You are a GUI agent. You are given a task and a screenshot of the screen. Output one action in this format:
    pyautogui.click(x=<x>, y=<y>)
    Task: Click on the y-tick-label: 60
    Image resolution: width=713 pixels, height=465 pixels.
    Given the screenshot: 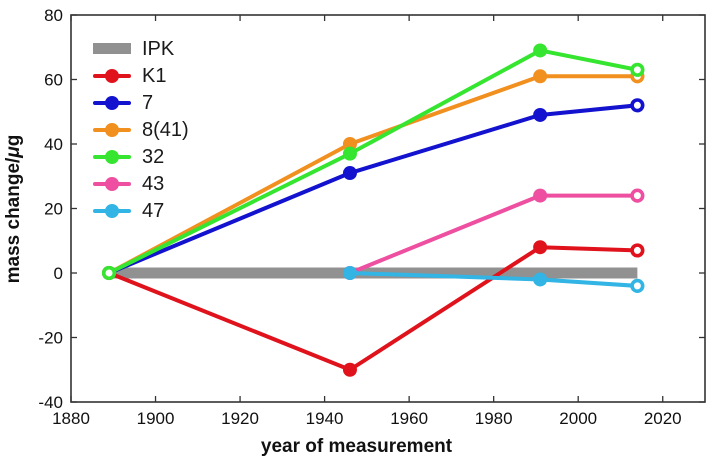 What is the action you would take?
    pyautogui.click(x=53, y=80)
    